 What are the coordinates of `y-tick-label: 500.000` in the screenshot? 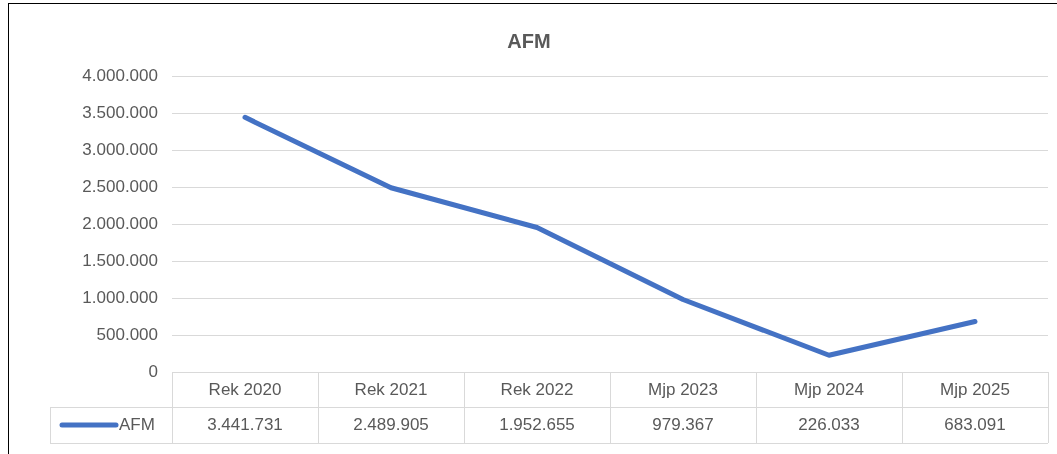 It's located at (127, 334).